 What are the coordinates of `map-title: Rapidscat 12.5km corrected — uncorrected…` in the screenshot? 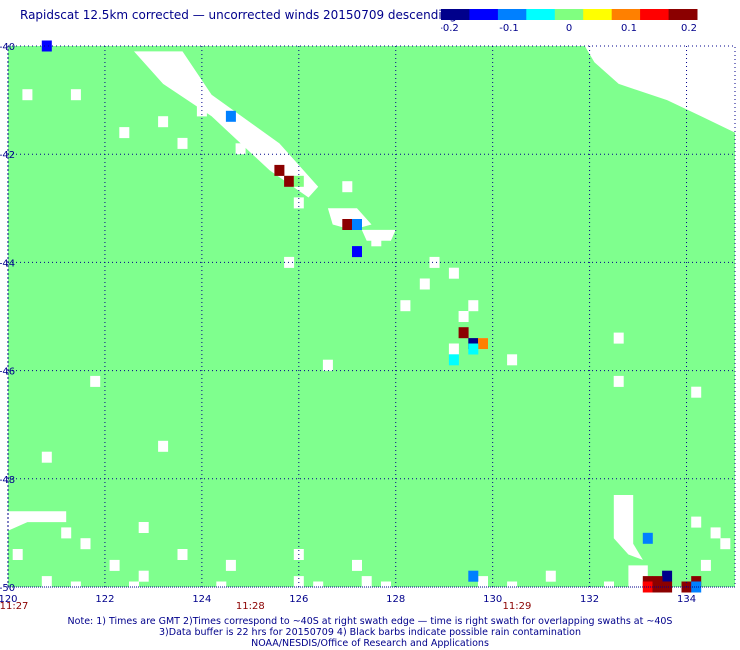 It's located at (238, 15).